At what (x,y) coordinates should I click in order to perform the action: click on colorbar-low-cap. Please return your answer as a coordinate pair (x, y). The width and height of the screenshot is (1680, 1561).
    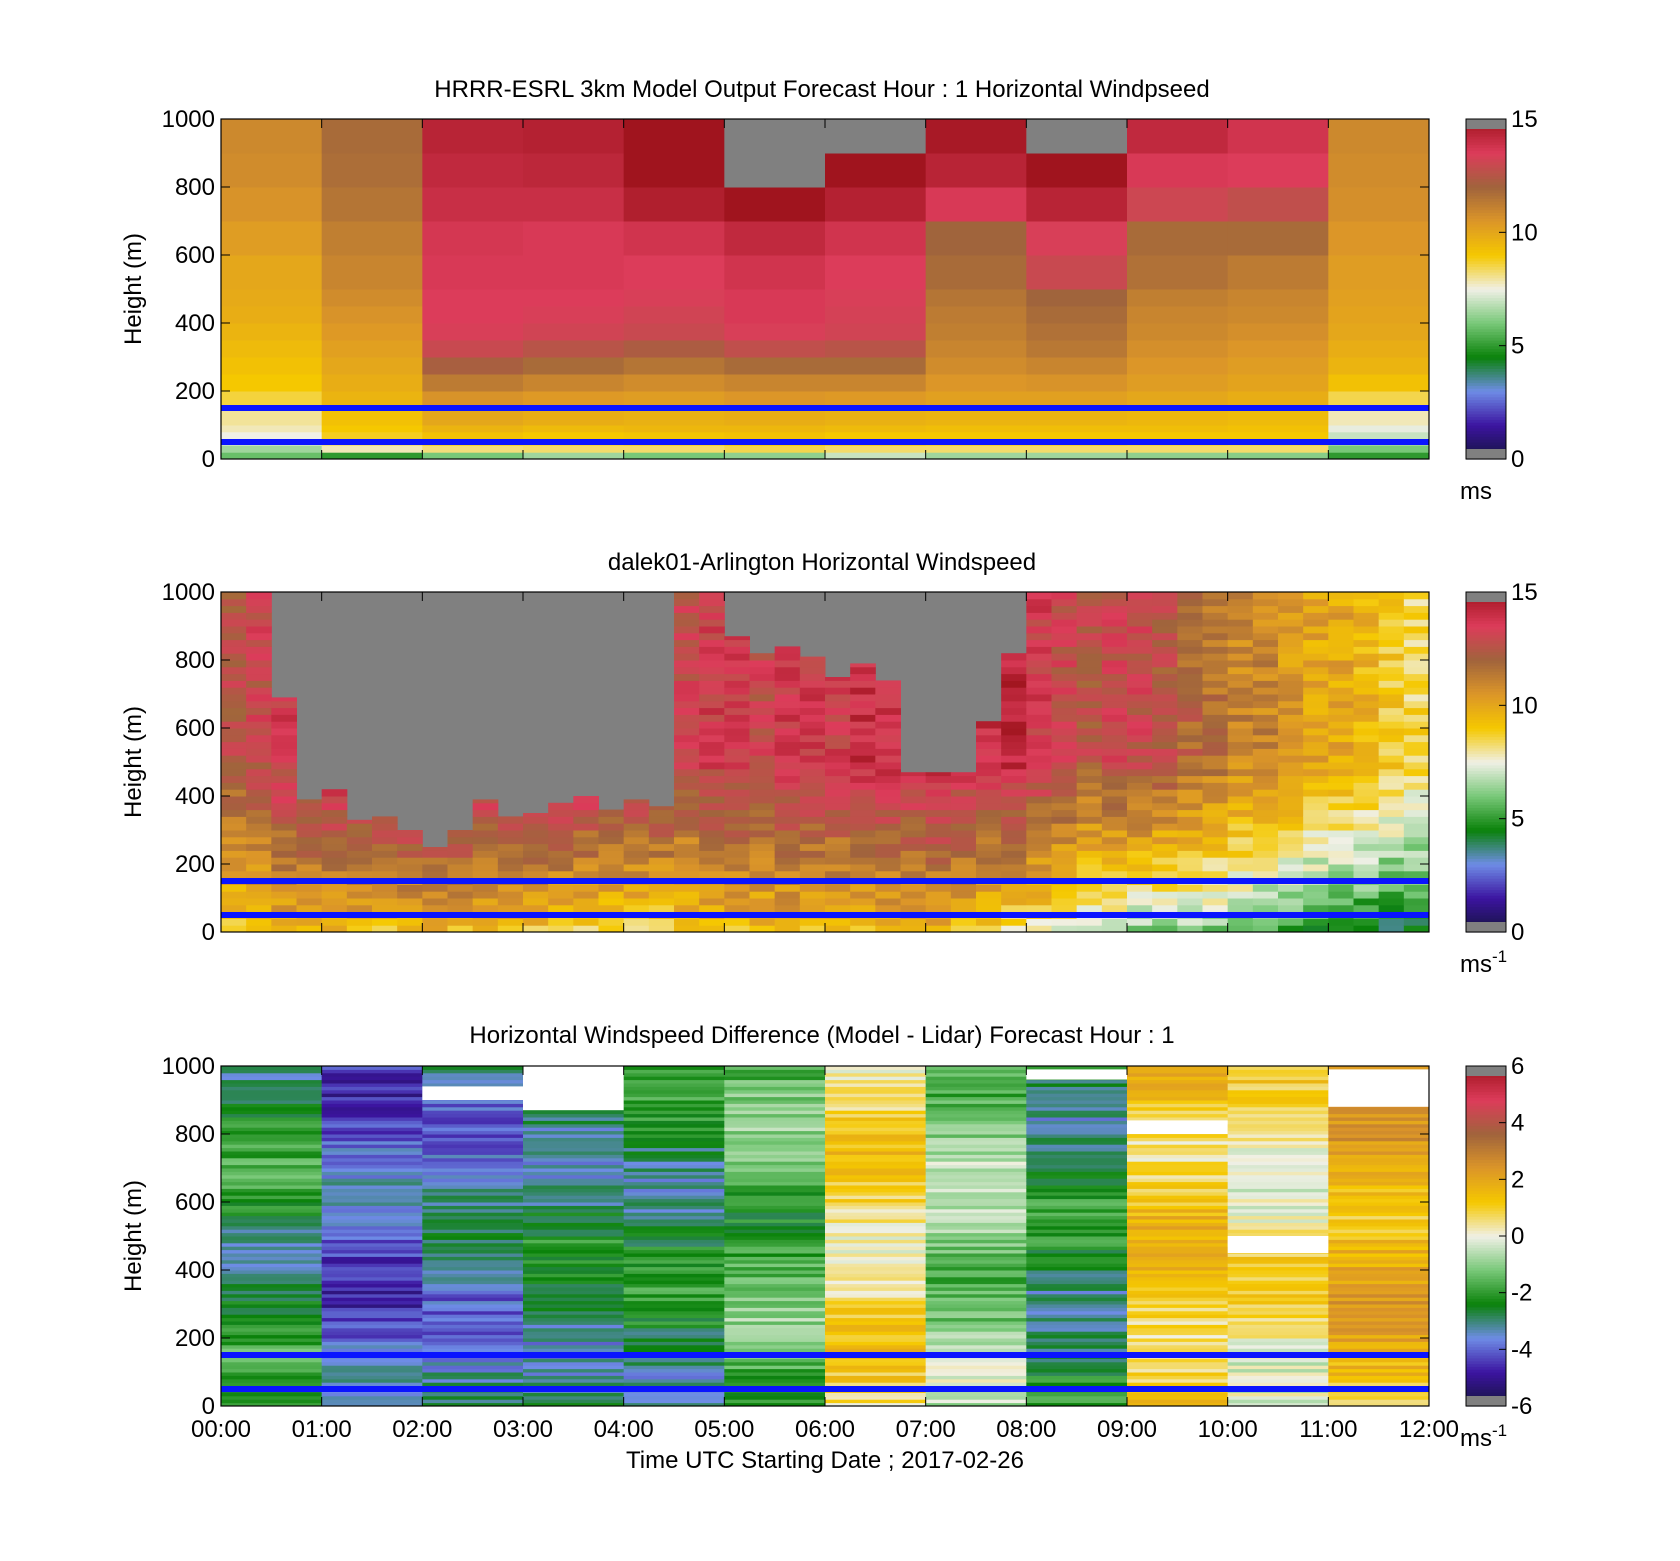
    Looking at the image, I should click on (1486, 1401).